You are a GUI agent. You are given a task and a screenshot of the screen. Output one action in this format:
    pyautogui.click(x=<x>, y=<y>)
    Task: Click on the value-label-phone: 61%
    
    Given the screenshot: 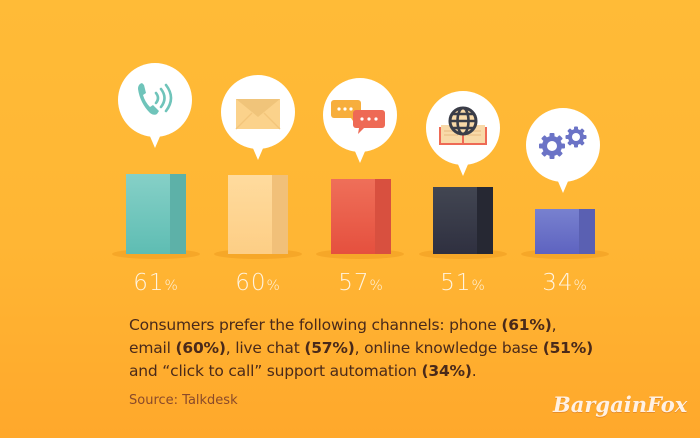 What is the action you would take?
    pyautogui.click(x=156, y=283)
    